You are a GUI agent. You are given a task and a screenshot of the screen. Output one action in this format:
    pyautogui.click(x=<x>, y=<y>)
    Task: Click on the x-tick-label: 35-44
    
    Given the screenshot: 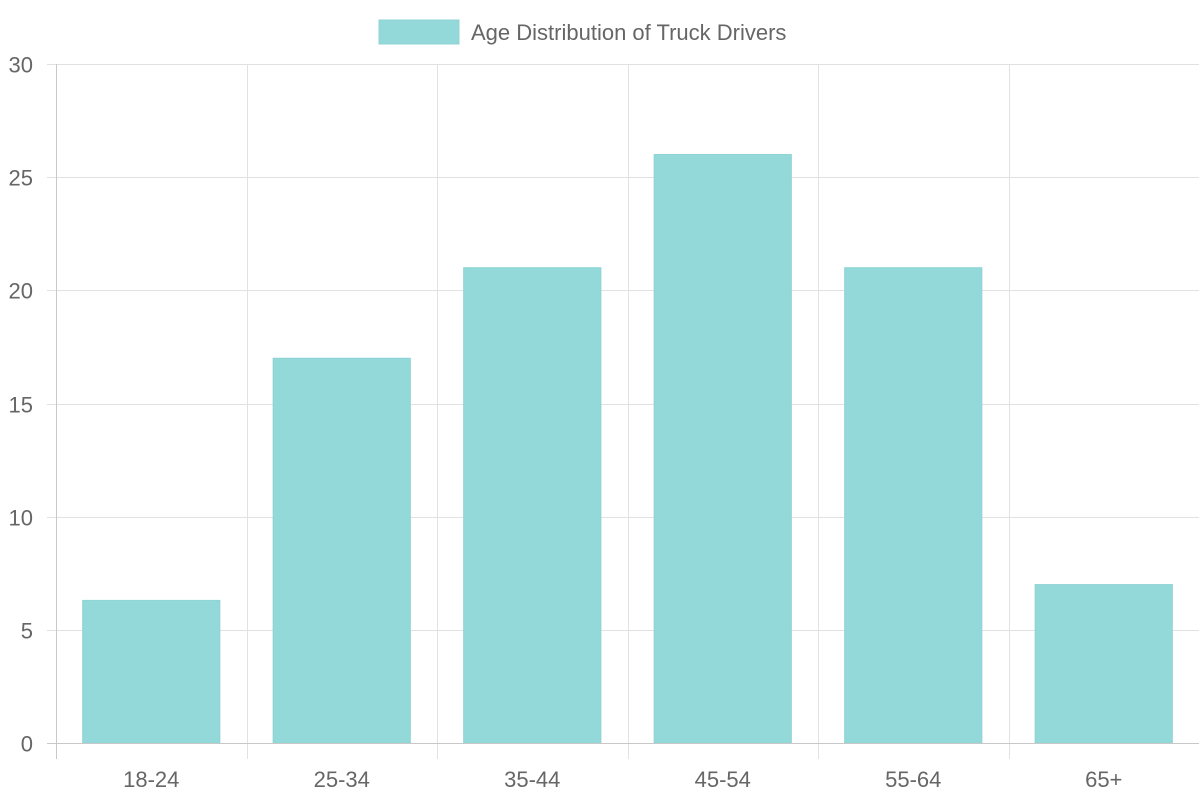 What is the action you would take?
    pyautogui.click(x=532, y=779)
    